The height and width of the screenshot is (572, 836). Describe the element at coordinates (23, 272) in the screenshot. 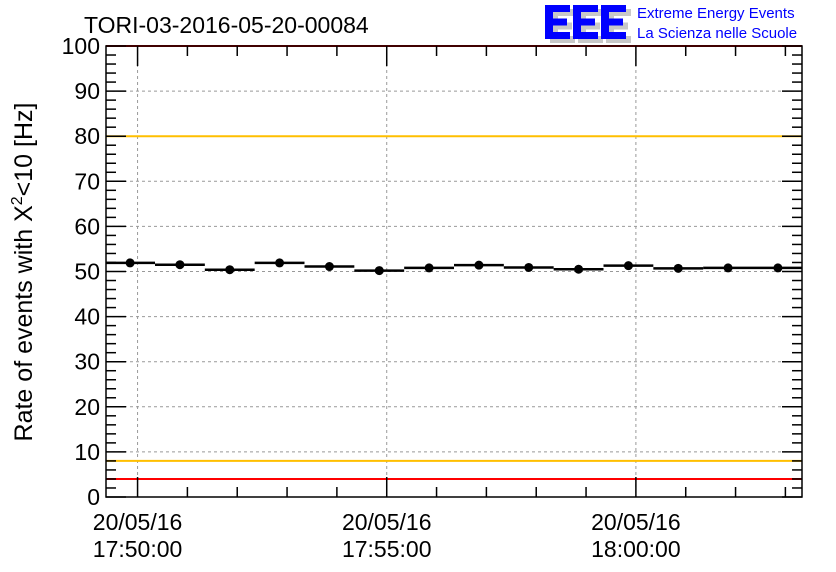

I see `y-axis-label: Rate of events with X2<10 [Hz]` at that location.